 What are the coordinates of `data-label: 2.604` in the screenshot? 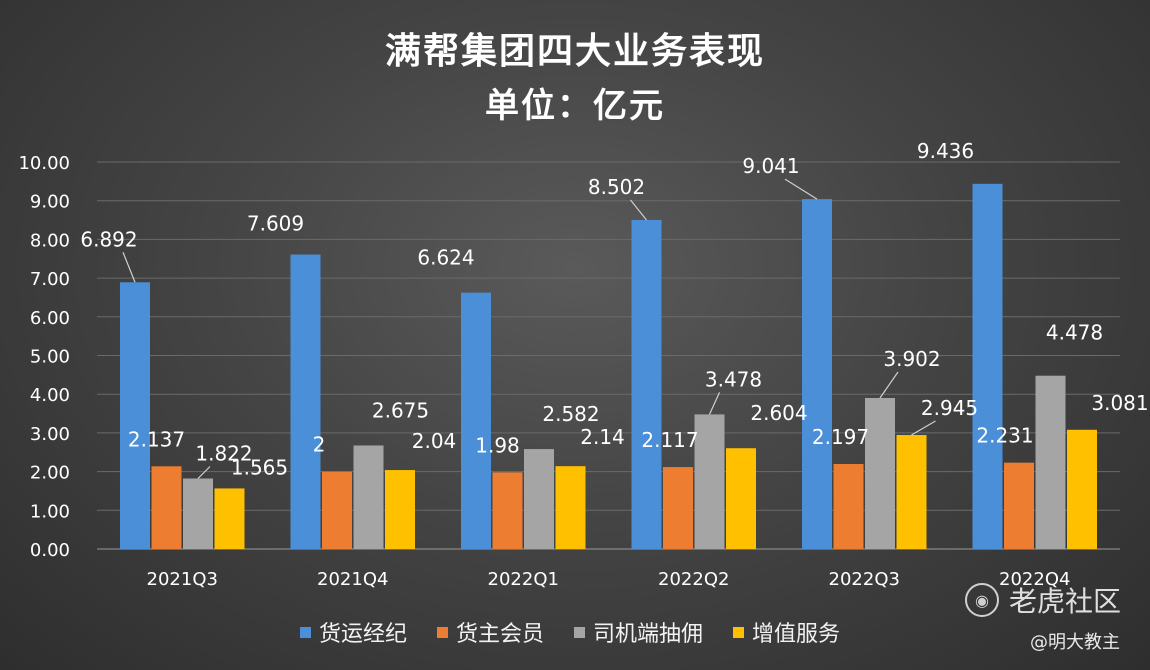 It's located at (778, 413).